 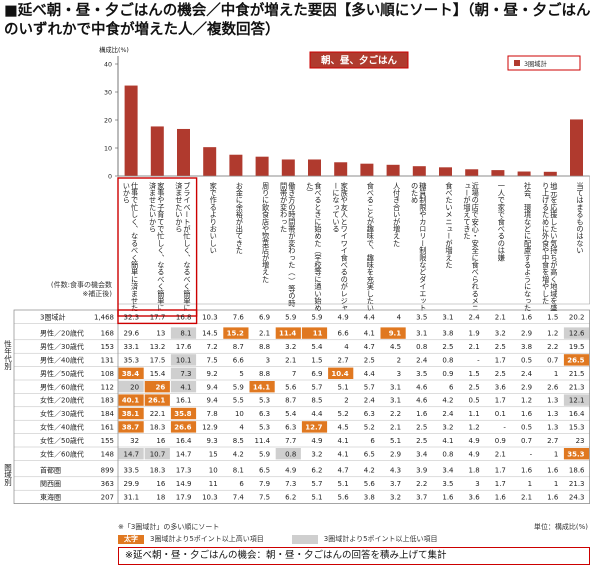 I want to click on cell-value: 21.3, so click(x=577, y=484).